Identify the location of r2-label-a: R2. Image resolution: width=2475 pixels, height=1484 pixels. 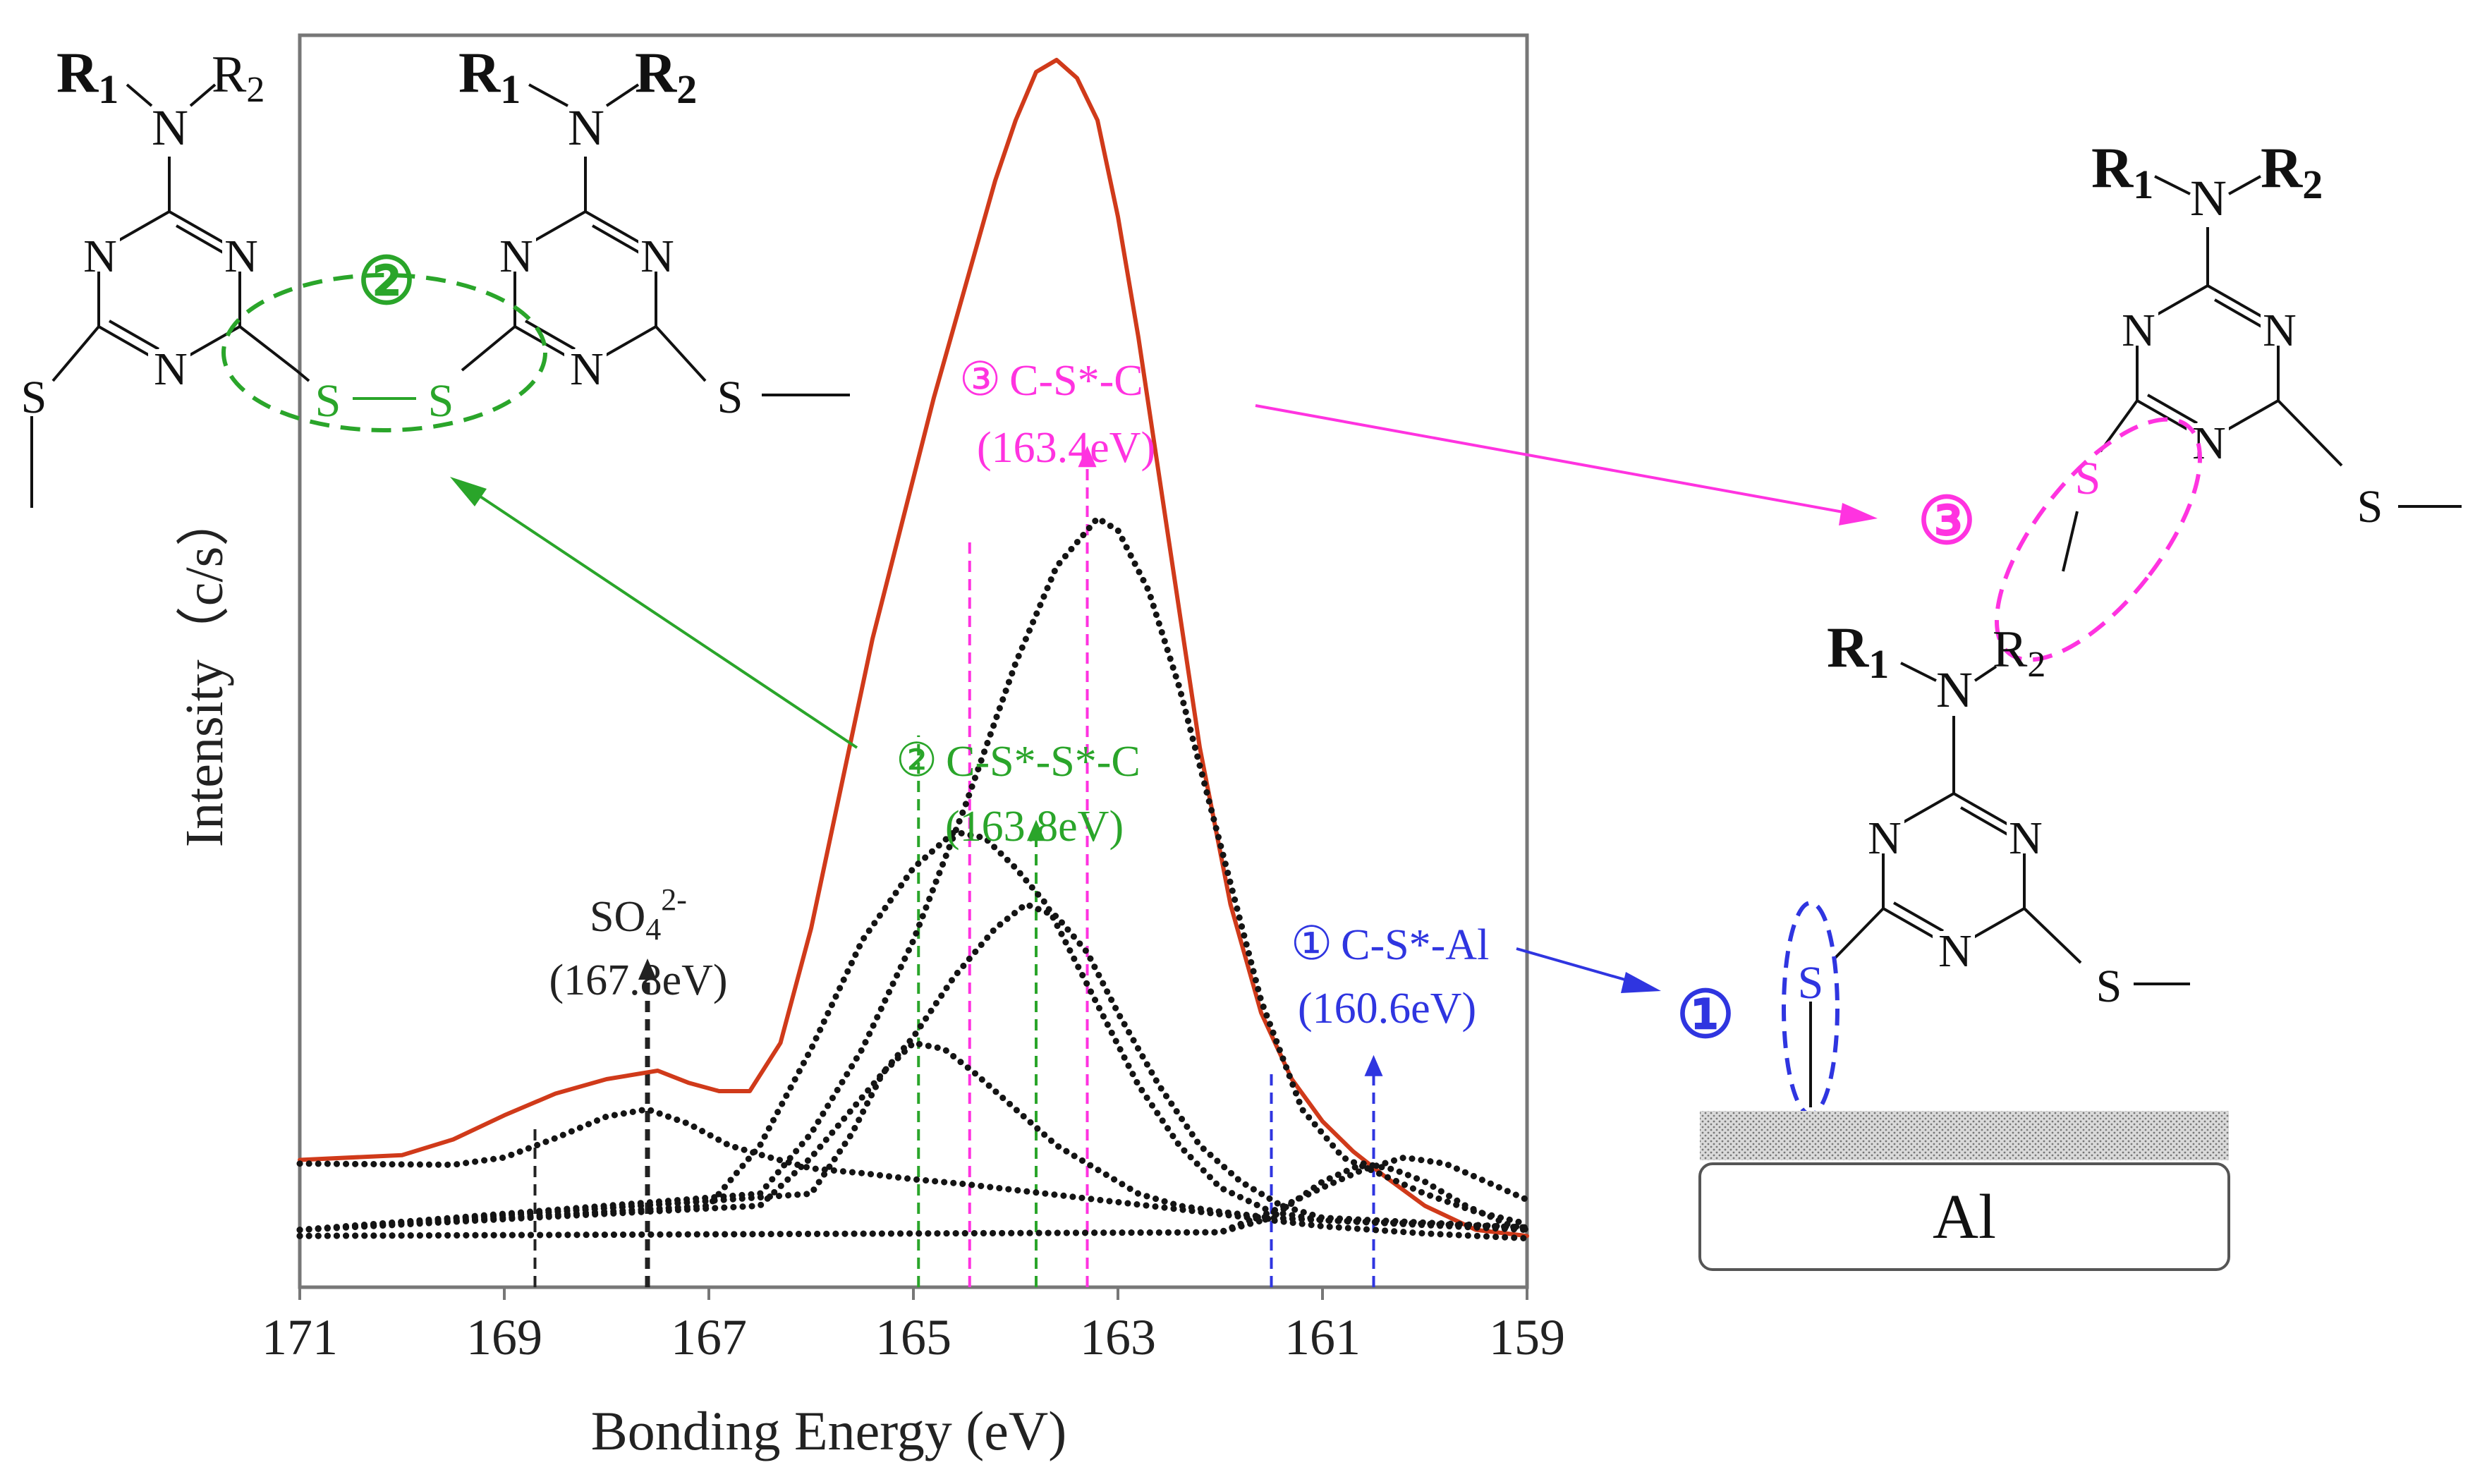
(238, 78).